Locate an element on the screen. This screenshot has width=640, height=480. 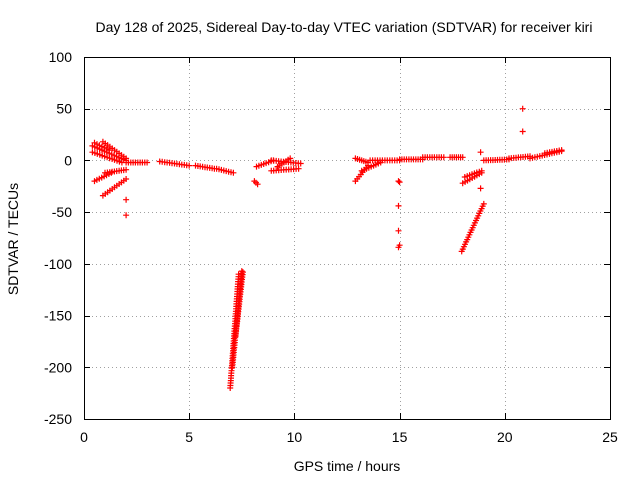
x-tick-label: 0 is located at coordinates (84, 437).